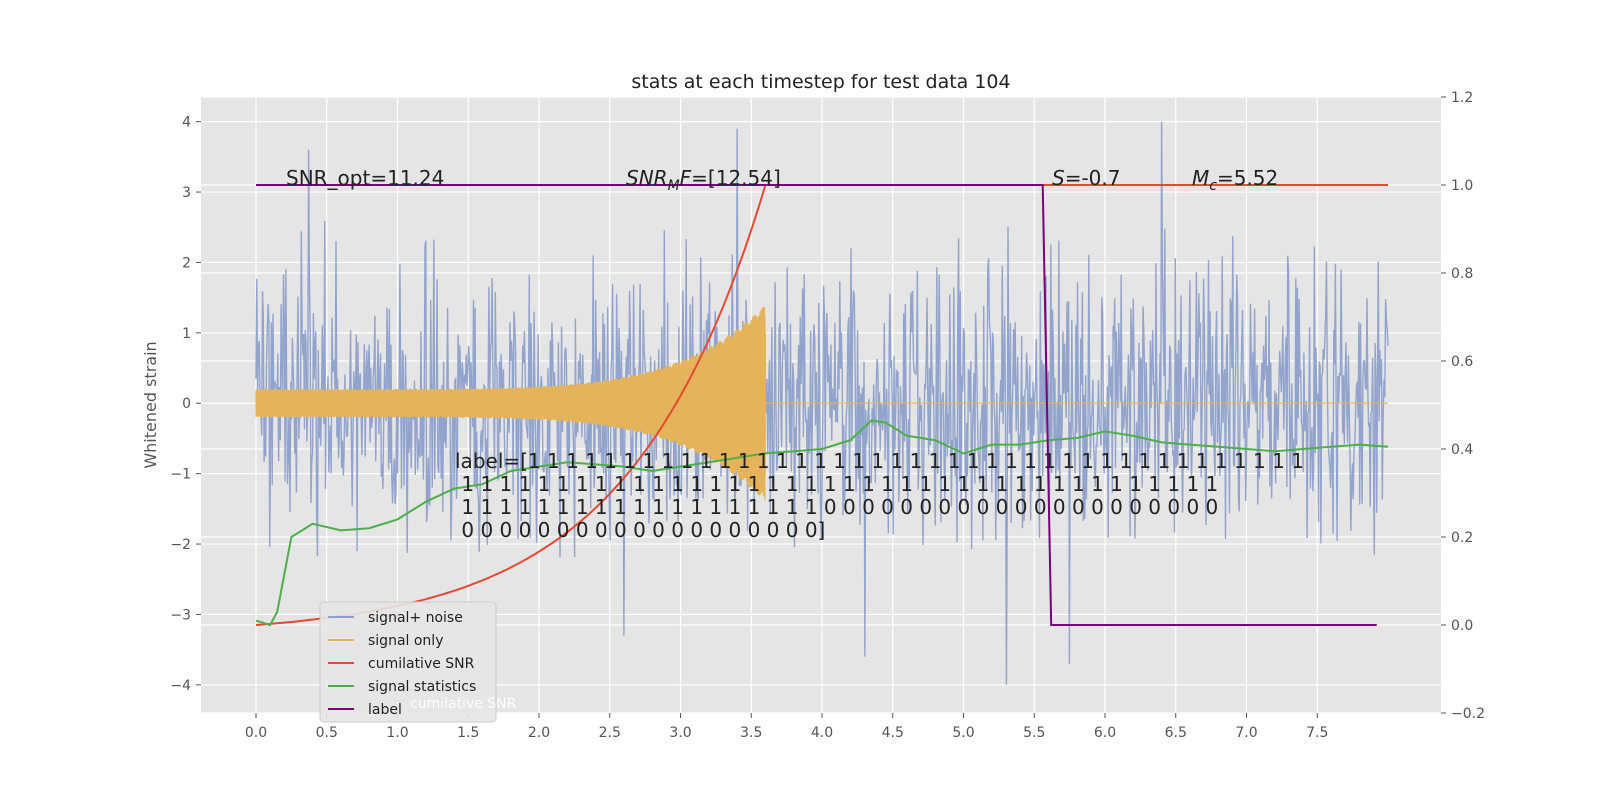  What do you see at coordinates (539, 733) in the screenshot?
I see `x-tick-label: 2.0` at bounding box center [539, 733].